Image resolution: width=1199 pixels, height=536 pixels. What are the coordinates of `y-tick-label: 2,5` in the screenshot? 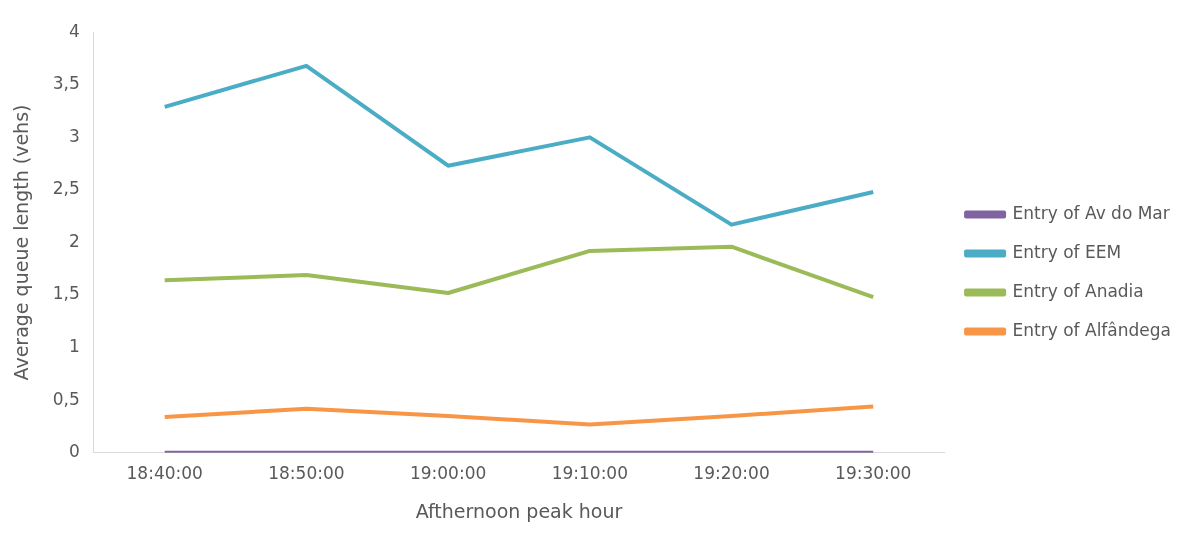 It's located at (66, 188).